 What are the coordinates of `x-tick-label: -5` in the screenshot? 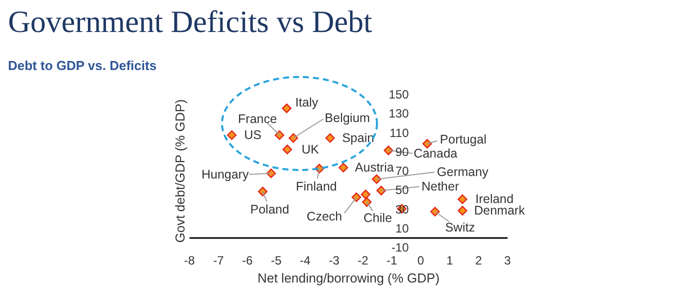 It's located at (276, 261).